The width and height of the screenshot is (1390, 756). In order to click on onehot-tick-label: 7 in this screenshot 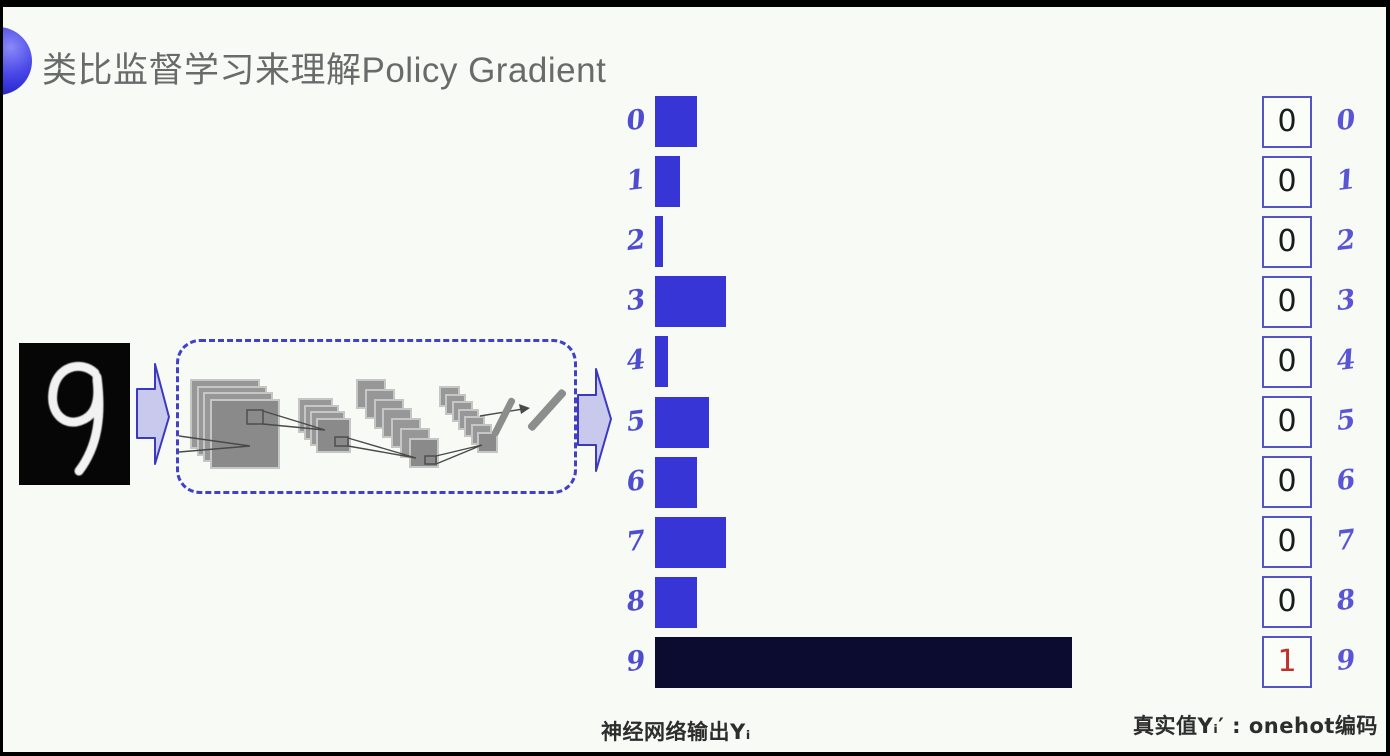, I will do `click(1346, 541)`.